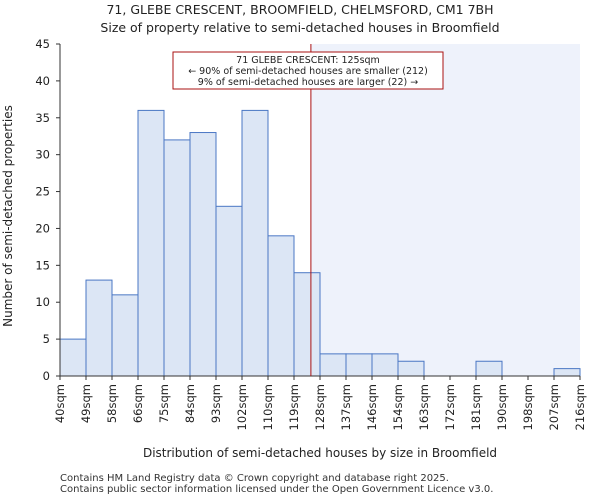 This screenshot has height=500, width=600. I want to click on x-tick-label: 146sqm, so click(372, 407).